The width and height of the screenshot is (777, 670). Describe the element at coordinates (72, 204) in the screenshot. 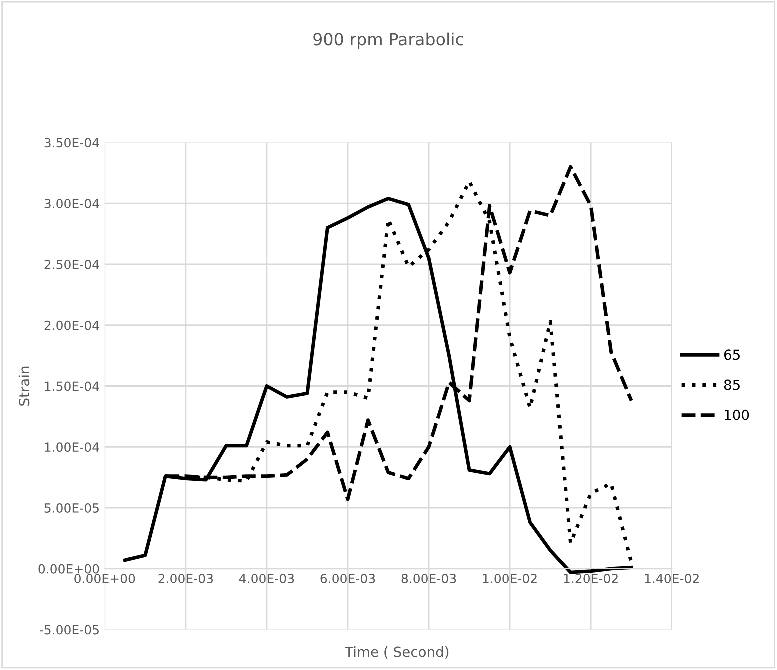

I see `y-tick-label: 3.00E-04` at that location.